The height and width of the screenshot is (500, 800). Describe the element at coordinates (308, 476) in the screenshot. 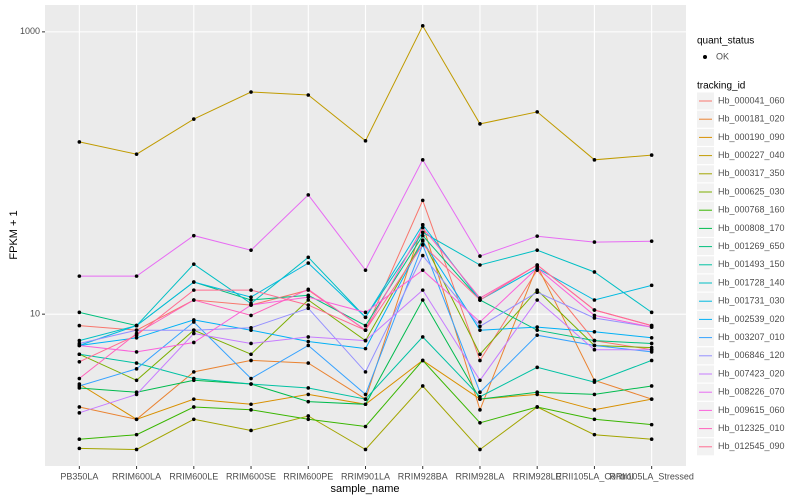

I see `x-tick-label: RRIM600PE` at that location.